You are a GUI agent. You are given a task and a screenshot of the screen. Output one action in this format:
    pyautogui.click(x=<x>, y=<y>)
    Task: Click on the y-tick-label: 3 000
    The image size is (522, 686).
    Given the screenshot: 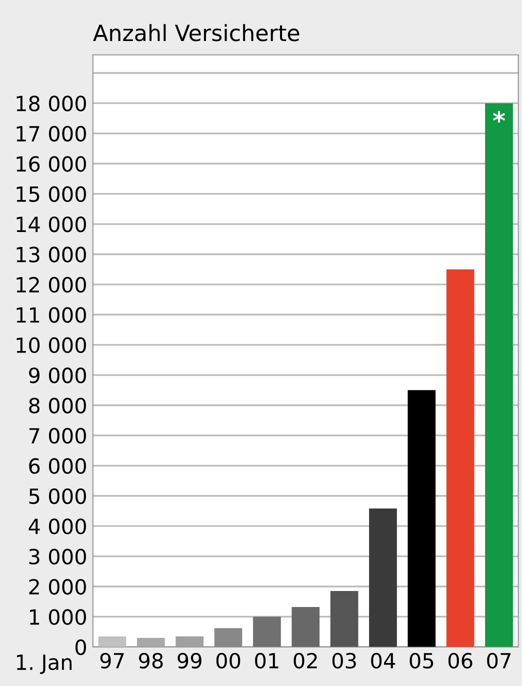 What is the action you would take?
    pyautogui.click(x=57, y=556)
    